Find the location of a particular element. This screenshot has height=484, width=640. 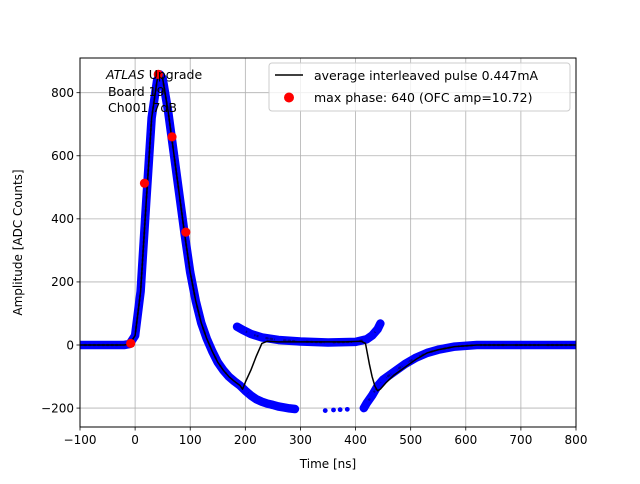

annotation-line-2: Board 19 is located at coordinates (134, 91).